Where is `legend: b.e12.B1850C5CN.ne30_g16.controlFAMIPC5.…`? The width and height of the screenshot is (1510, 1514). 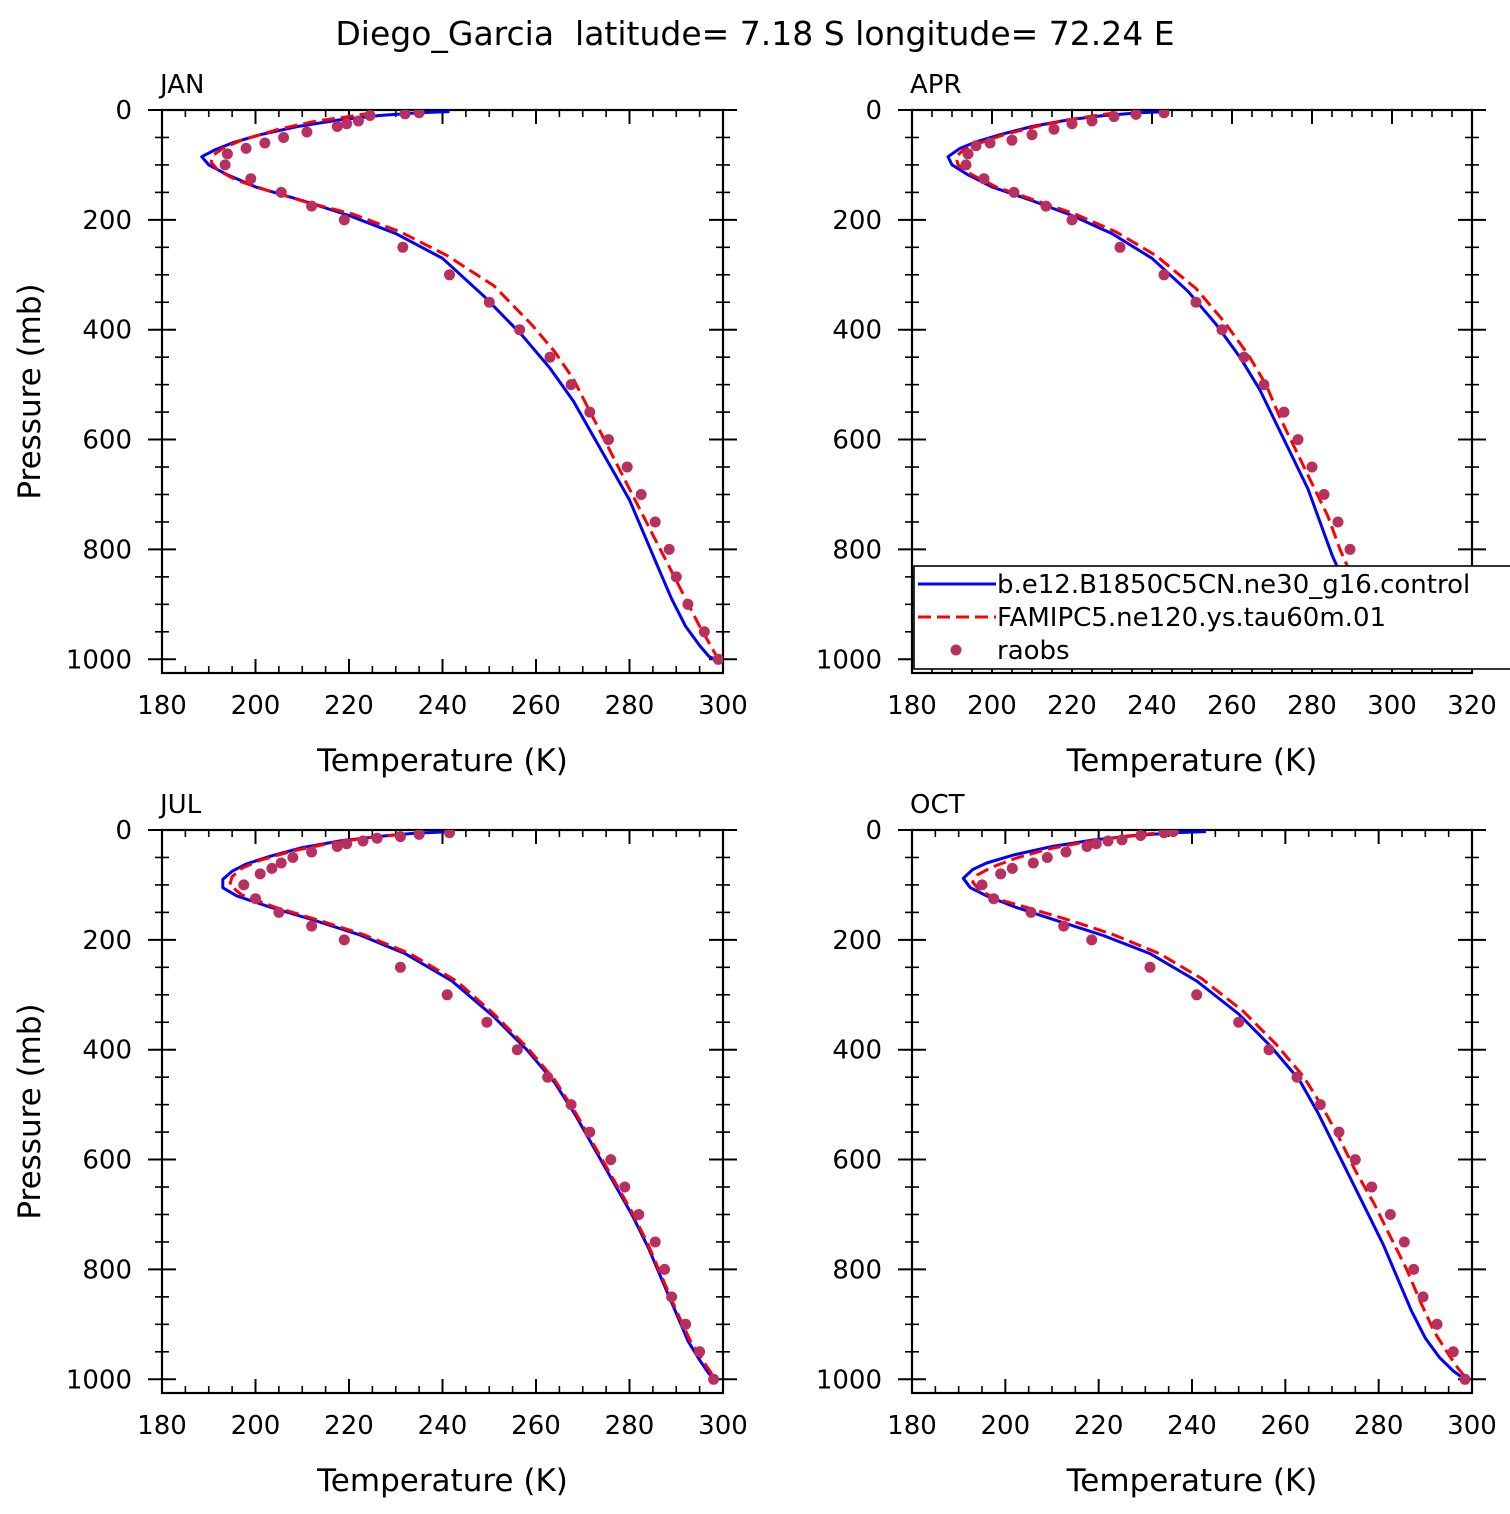 legend: b.e12.B1850C5CN.ne30_g16.controlFAMIPC5.… is located at coordinates (1211, 617).